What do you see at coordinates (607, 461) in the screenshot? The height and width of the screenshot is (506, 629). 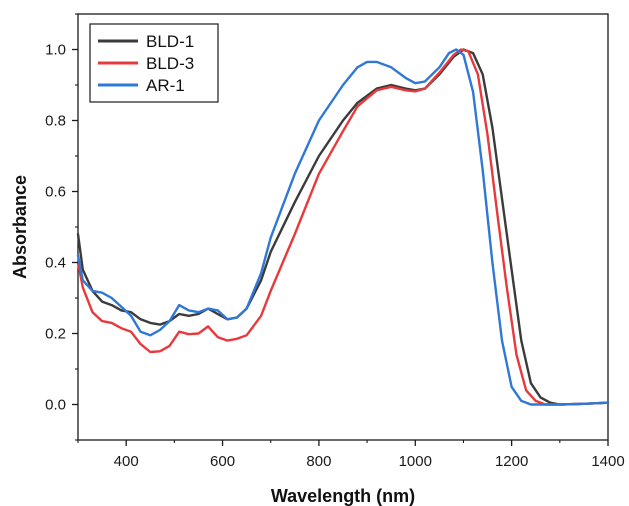 I see `x-tick-label: 1400` at bounding box center [607, 461].